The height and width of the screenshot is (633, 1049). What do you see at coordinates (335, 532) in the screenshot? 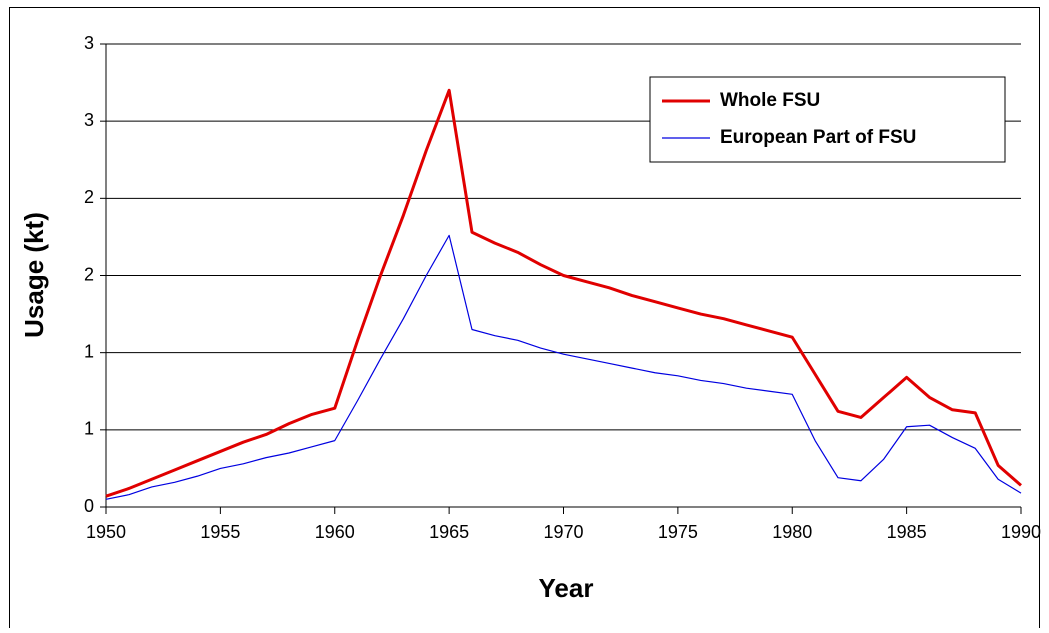
I see `x-tick-label: 1960` at bounding box center [335, 532].